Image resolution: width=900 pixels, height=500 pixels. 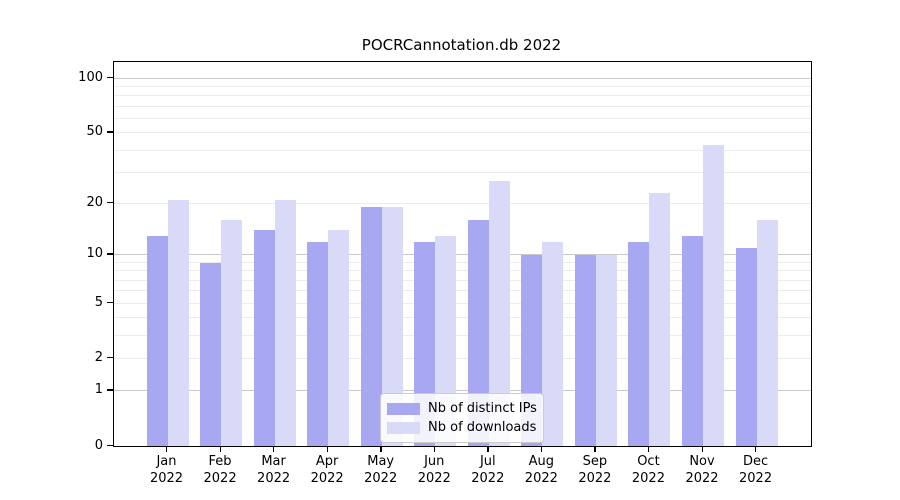 What do you see at coordinates (639, 343) in the screenshot?
I see `bar-nb-of-distinct-ips-oct` at bounding box center [639, 343].